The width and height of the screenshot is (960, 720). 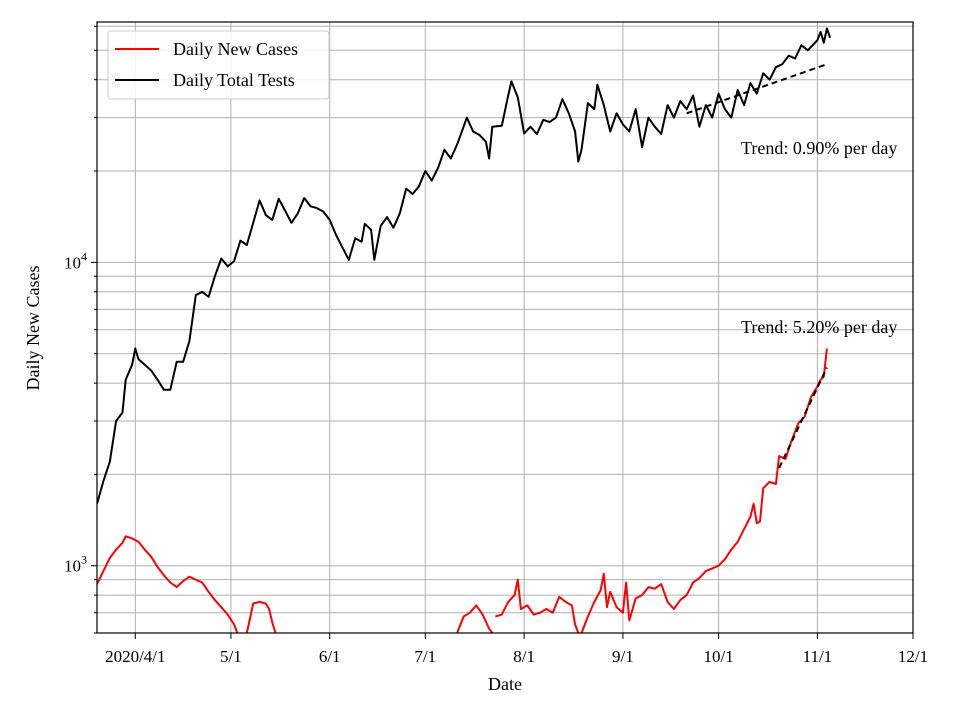 What do you see at coordinates (819, 327) in the screenshot?
I see `trend-annotation-cases: Trend: 5.20% per day` at bounding box center [819, 327].